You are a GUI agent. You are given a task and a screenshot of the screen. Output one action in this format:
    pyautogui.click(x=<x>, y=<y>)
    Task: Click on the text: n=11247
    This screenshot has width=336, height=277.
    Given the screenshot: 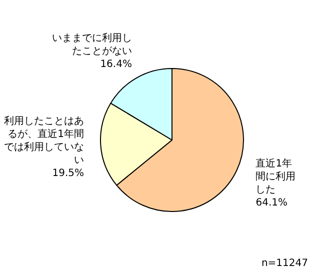 What is the action you would take?
    pyautogui.click(x=284, y=263)
    